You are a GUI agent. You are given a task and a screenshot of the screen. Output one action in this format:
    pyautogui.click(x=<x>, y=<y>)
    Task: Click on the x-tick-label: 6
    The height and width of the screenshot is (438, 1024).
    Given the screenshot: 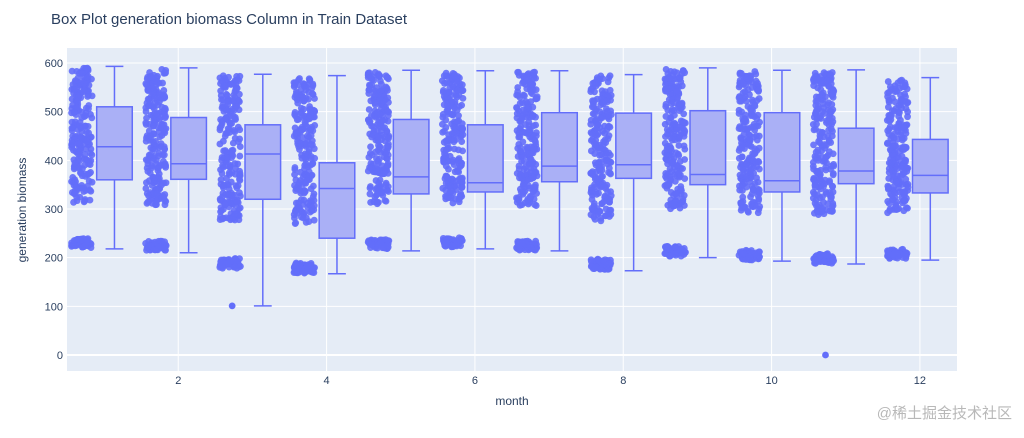 What is the action you would take?
    pyautogui.click(x=475, y=381)
    